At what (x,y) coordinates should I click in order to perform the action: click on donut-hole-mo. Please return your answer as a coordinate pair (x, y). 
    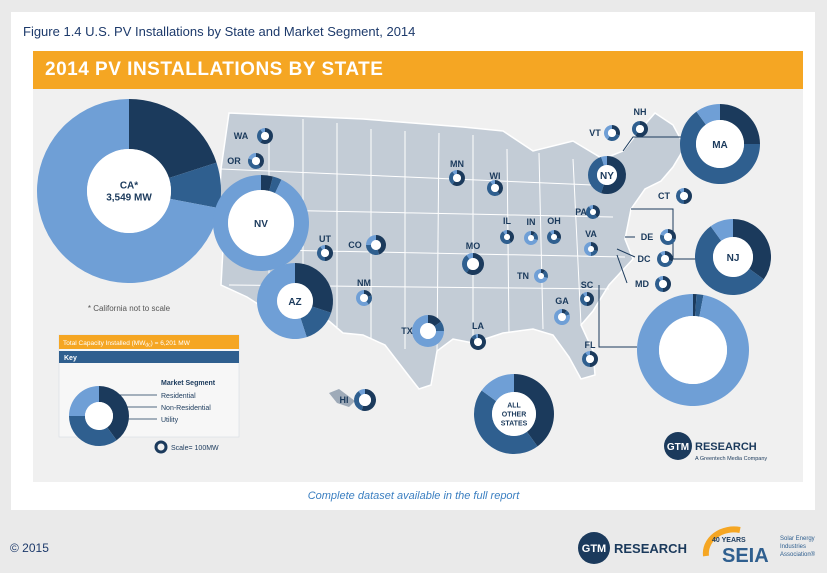
    Looking at the image, I should click on (473, 264).